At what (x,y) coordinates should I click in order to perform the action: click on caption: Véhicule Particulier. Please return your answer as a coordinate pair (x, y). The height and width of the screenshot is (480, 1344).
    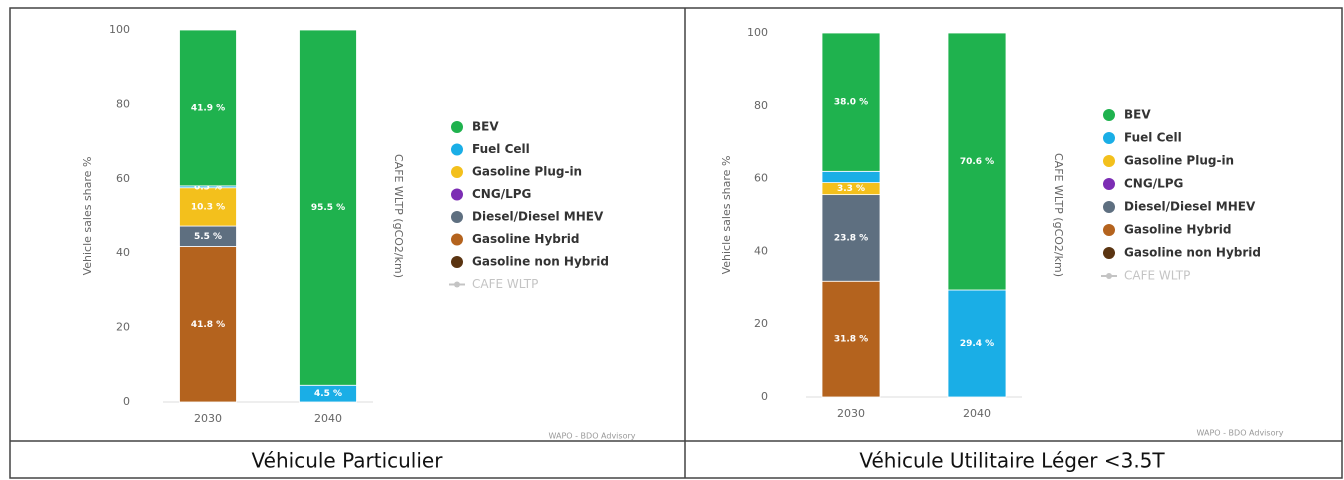
    Looking at the image, I should click on (348, 461).